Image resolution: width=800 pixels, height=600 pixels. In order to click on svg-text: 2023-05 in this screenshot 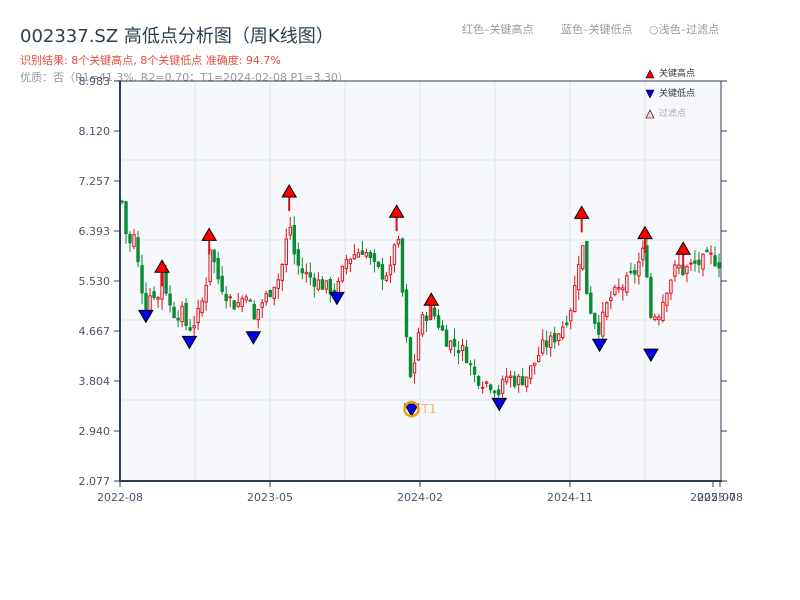, I will do `click(270, 497)`.